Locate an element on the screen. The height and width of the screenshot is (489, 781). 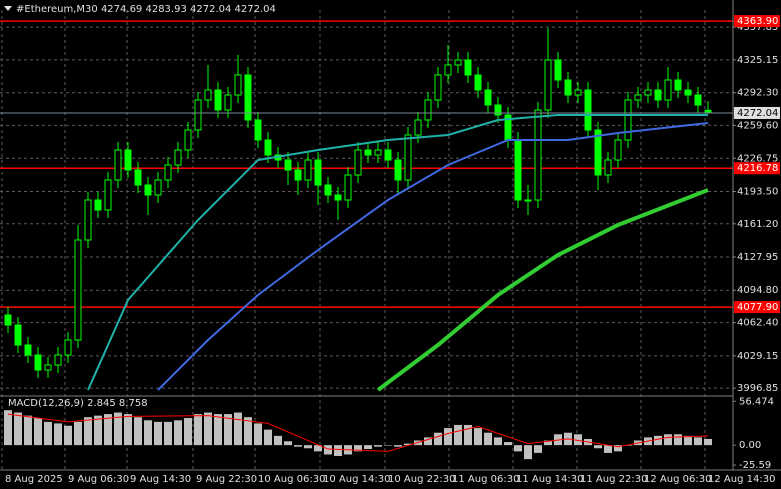
level-label: 4077.90 is located at coordinates (757, 307).